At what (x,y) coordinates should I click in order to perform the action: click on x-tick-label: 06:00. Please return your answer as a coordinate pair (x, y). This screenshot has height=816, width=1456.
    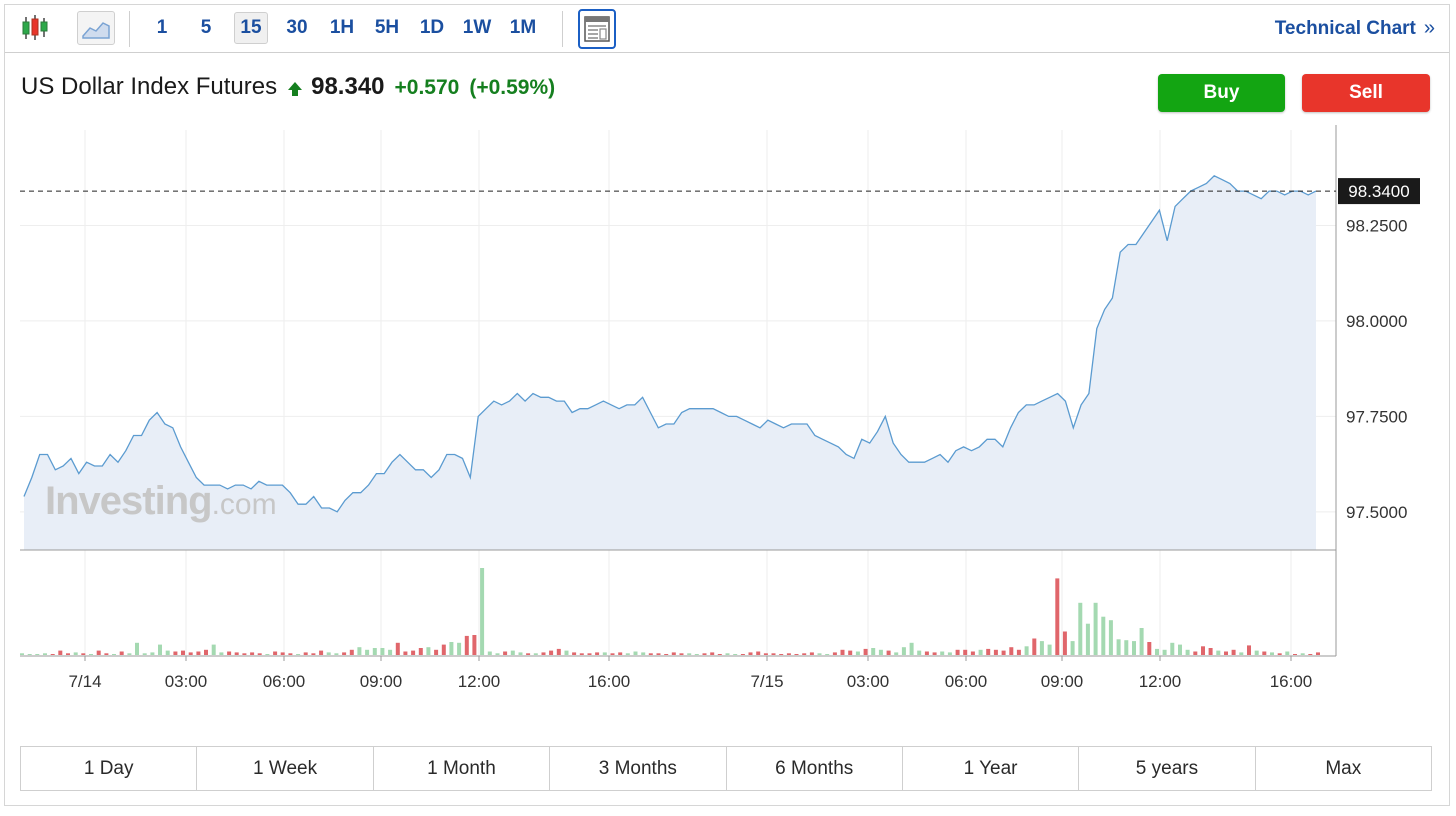
    Looking at the image, I should click on (966, 681).